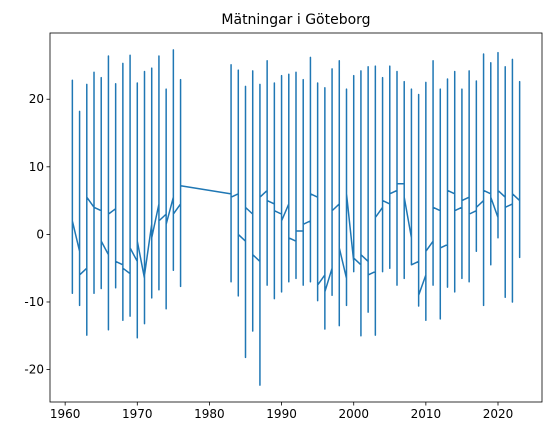 Image resolution: width=554 pixels, height=435 pixels. Describe the element at coordinates (426, 414) in the screenshot. I see `x-tick-label: 2010` at that location.